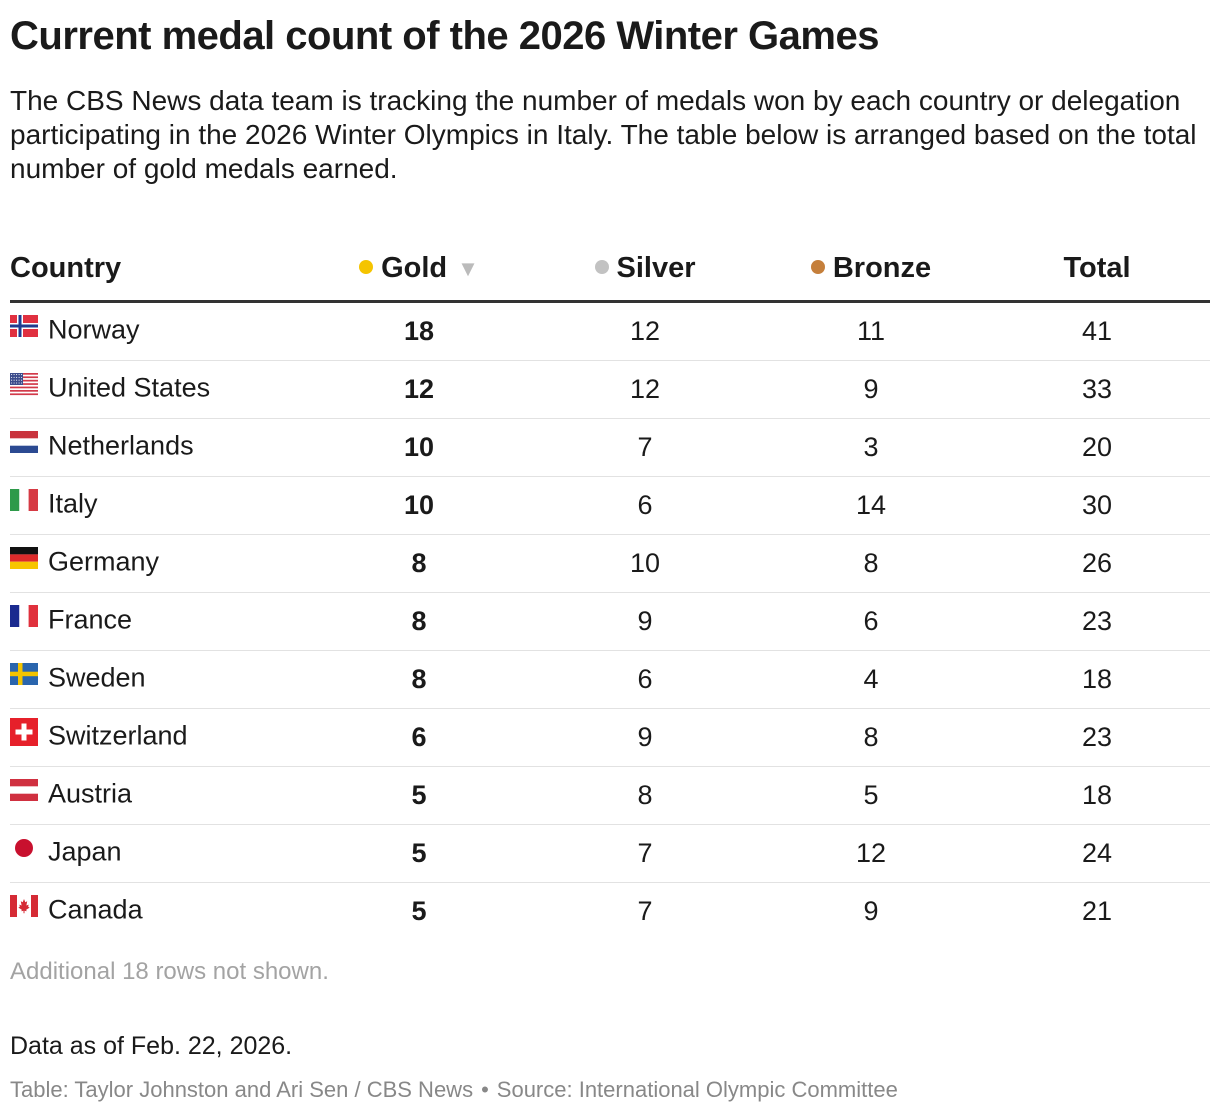 Image resolution: width=1220 pixels, height=1118 pixels. Describe the element at coordinates (419, 331) in the screenshot. I see `gold-count-cell: 18` at that location.